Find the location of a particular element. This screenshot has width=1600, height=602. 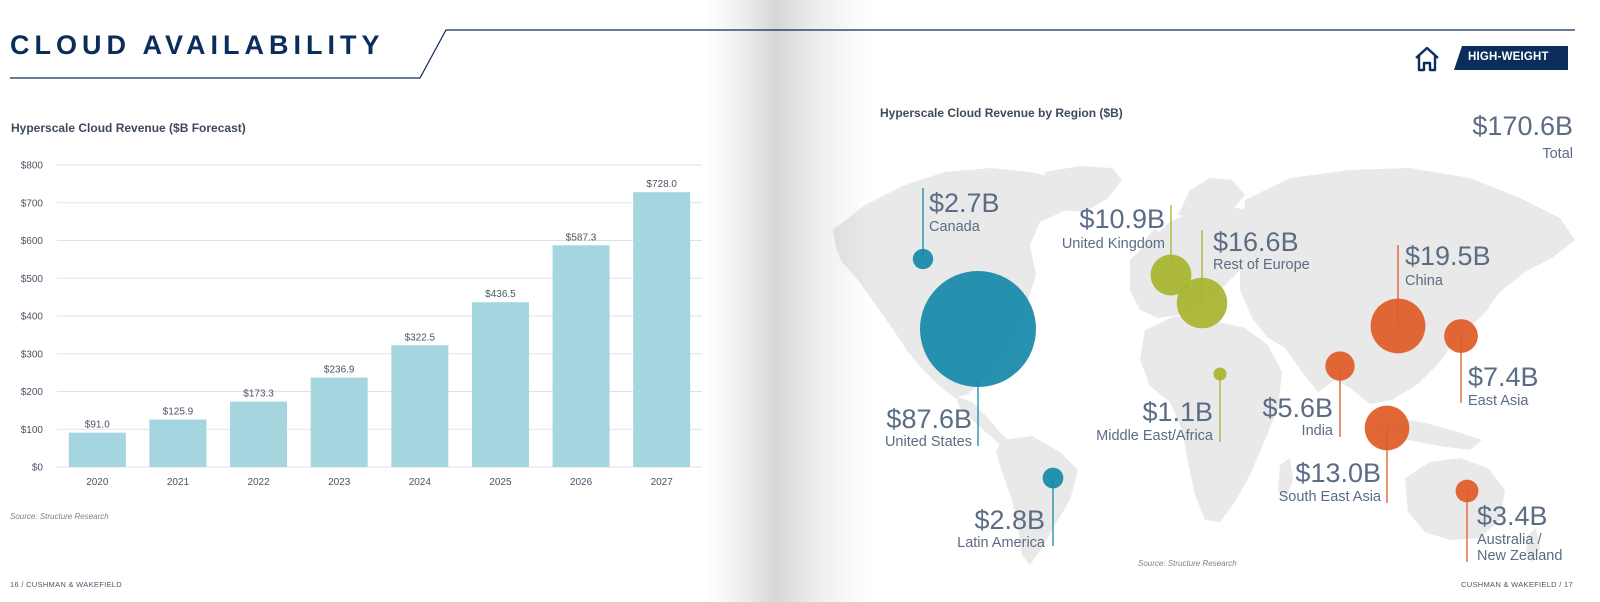

bubble-latin-america is located at coordinates (1053, 478).